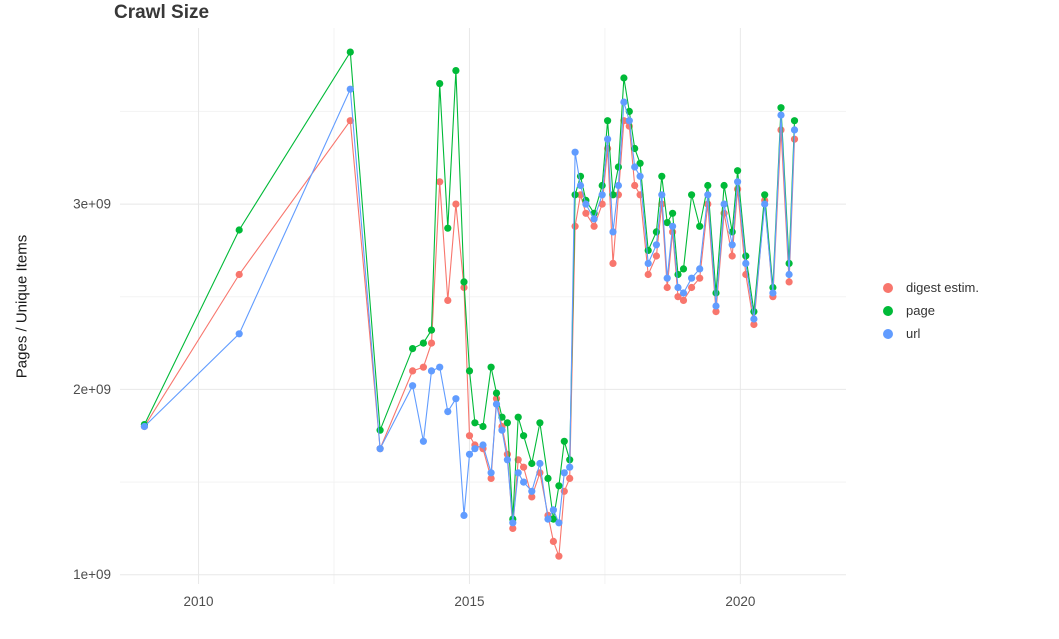 This screenshot has width=1059, height=639. Describe the element at coordinates (928, 287) in the screenshot. I see `legend-item-digest-estim: digest estim.` at that location.